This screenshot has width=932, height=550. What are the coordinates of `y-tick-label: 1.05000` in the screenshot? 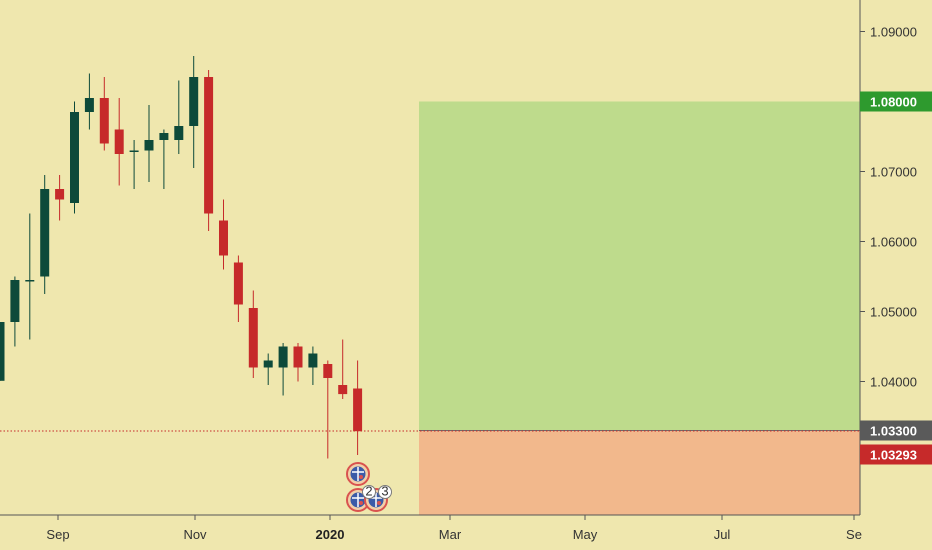 It's located at (893, 312).